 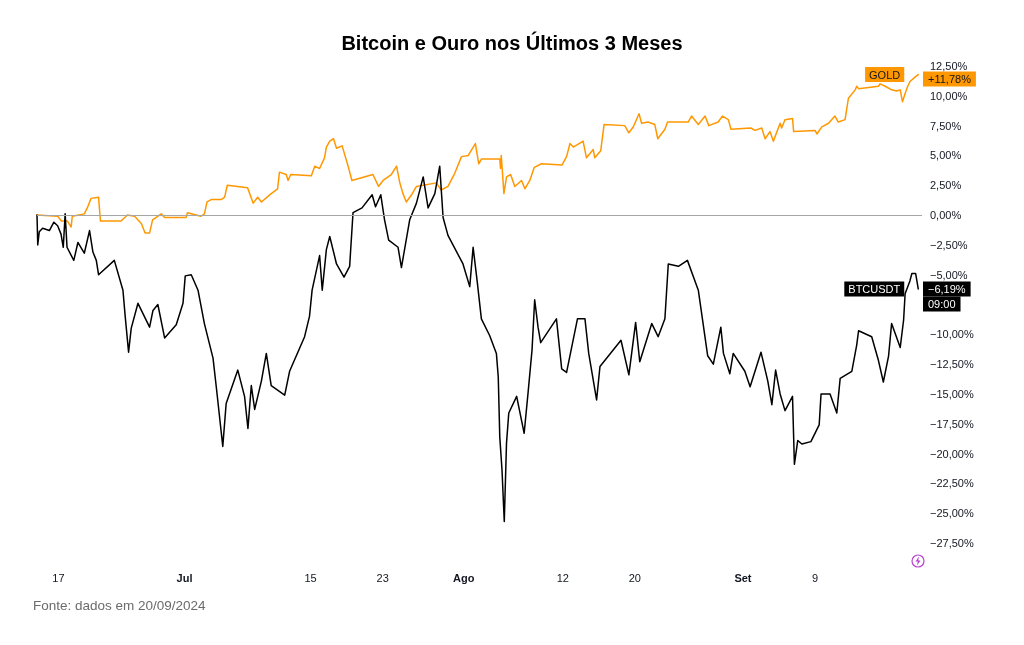 What do you see at coordinates (562, 577) in the screenshot?
I see `x-tick-label: 12` at bounding box center [562, 577].